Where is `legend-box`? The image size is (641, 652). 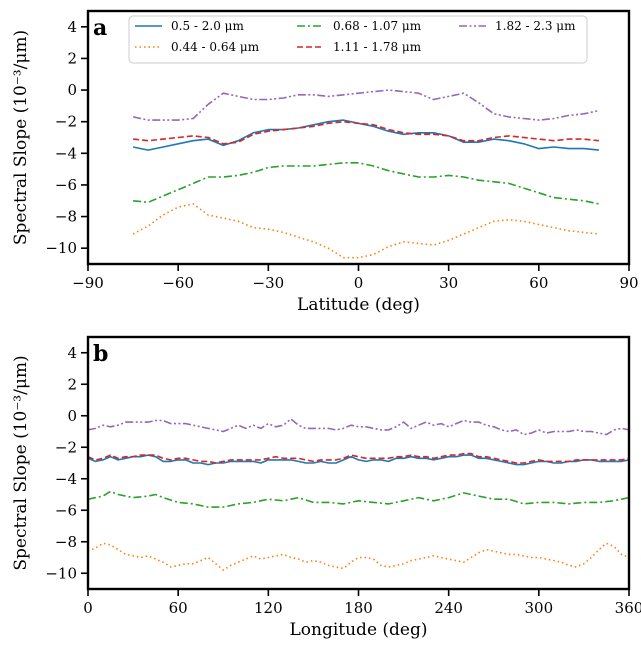
legend-box is located at coordinates (358, 39).